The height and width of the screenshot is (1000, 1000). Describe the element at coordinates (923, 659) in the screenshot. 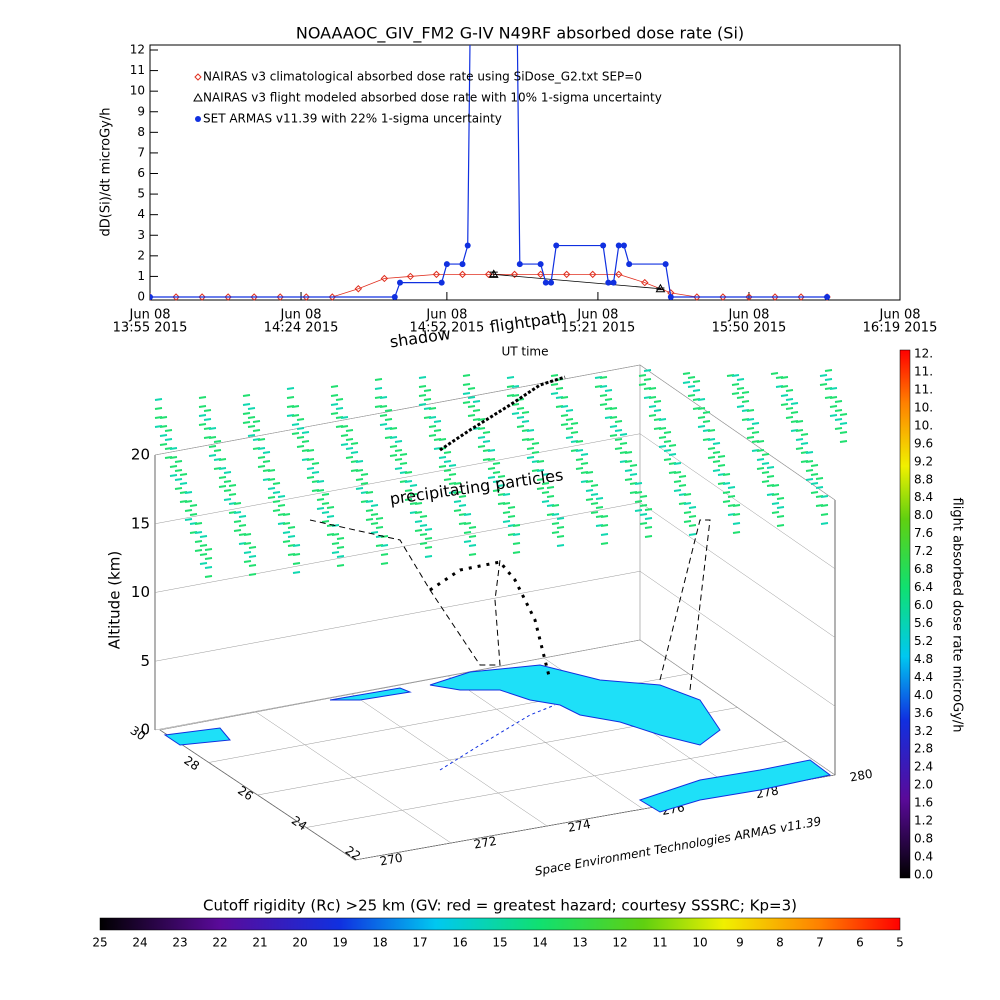

I see `dose-colorbar-tick: 4.8` at that location.